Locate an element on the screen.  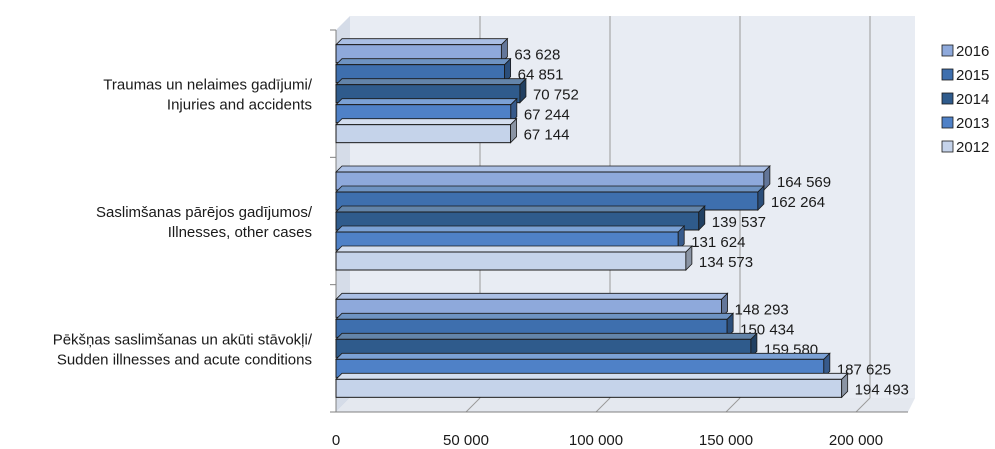
data-label: 70 752 is located at coordinates (556, 95).